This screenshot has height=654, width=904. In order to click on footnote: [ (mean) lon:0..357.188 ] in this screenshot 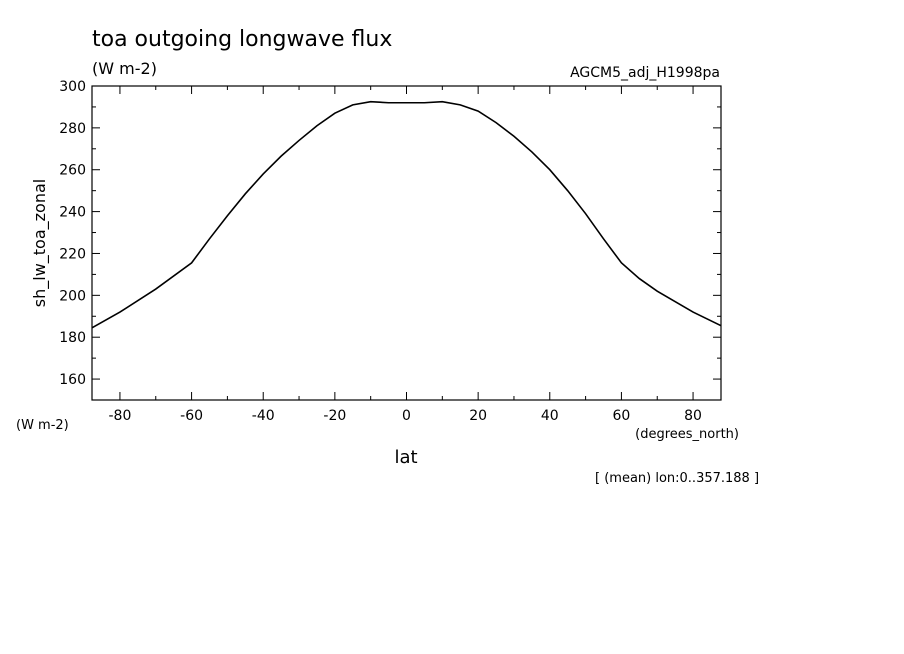, I will do `click(677, 478)`.